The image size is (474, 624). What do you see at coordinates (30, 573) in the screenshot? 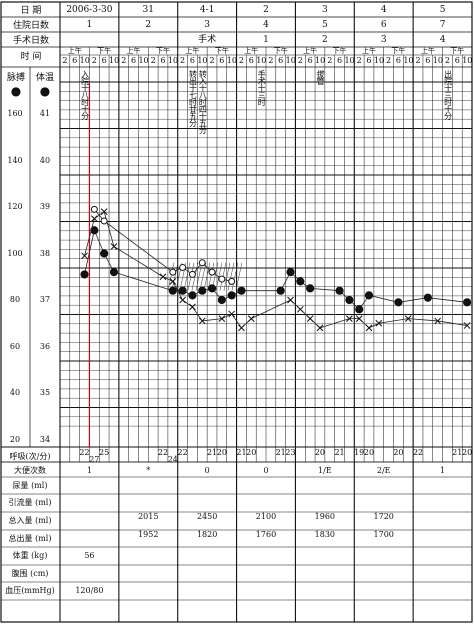
I see `bottom-row-label: 腹围 (cm)` at bounding box center [30, 573].